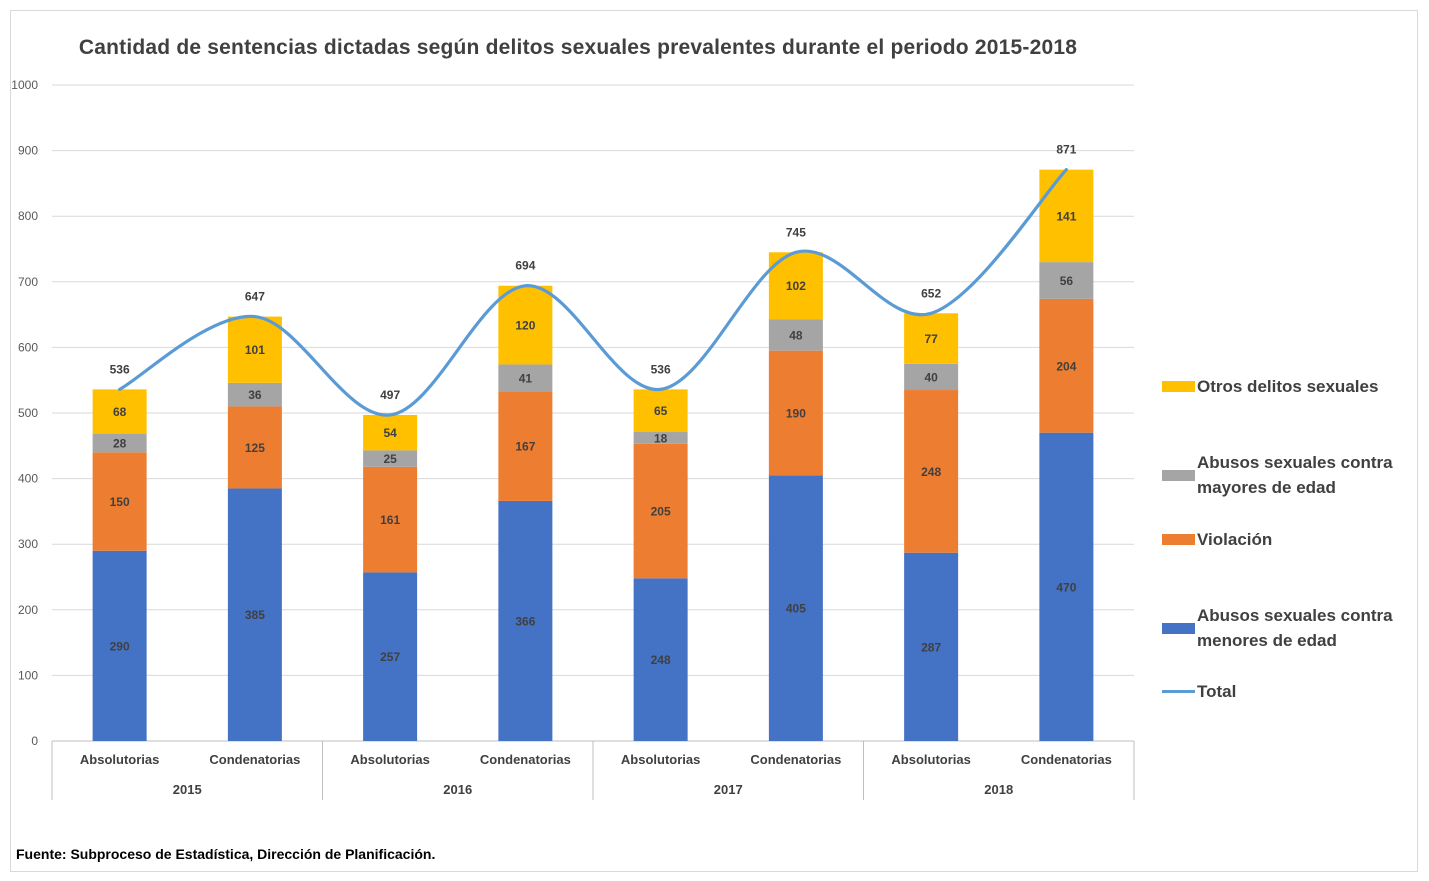  Describe the element at coordinates (1288, 386) in the screenshot. I see `legend-label-otros: Otros delitos sexuales` at that location.